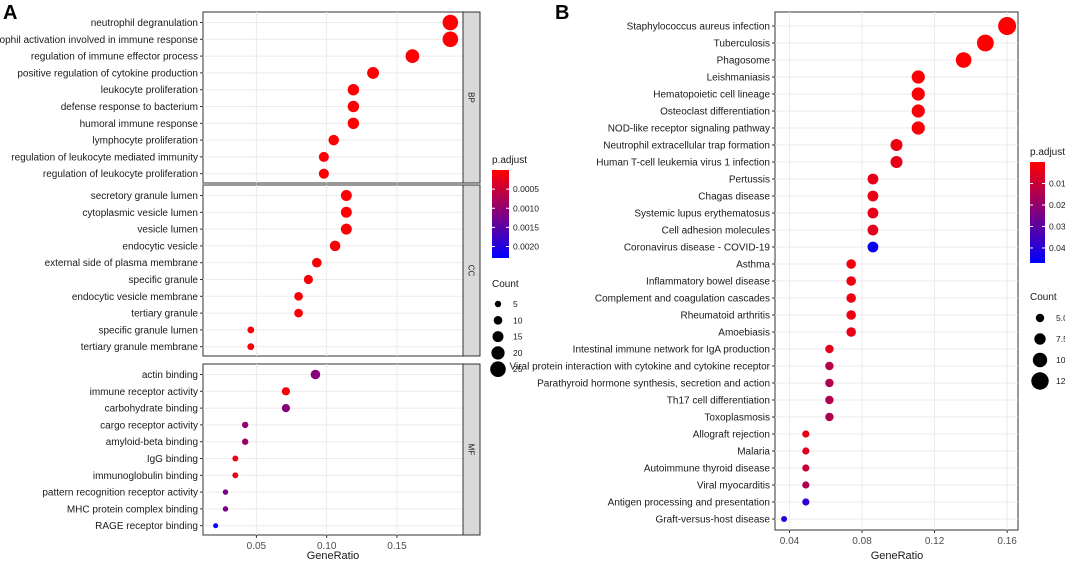  What do you see at coordinates (713, 520) in the screenshot?
I see `y-tick-label: Graft-versus-host disease` at bounding box center [713, 520].